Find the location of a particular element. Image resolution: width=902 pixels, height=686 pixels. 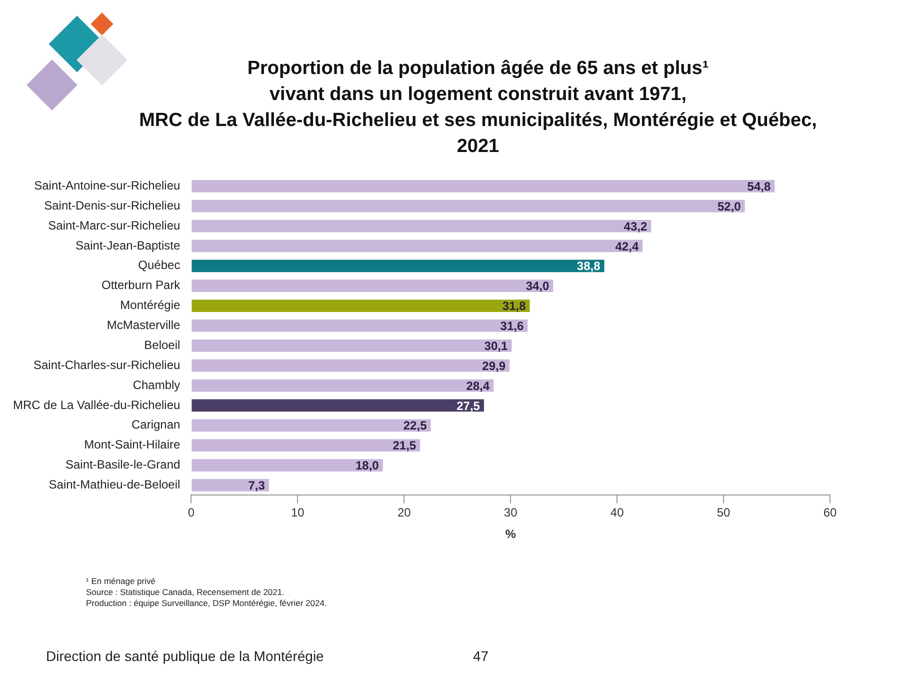

data-label: 31,8 is located at coordinates (514, 306).